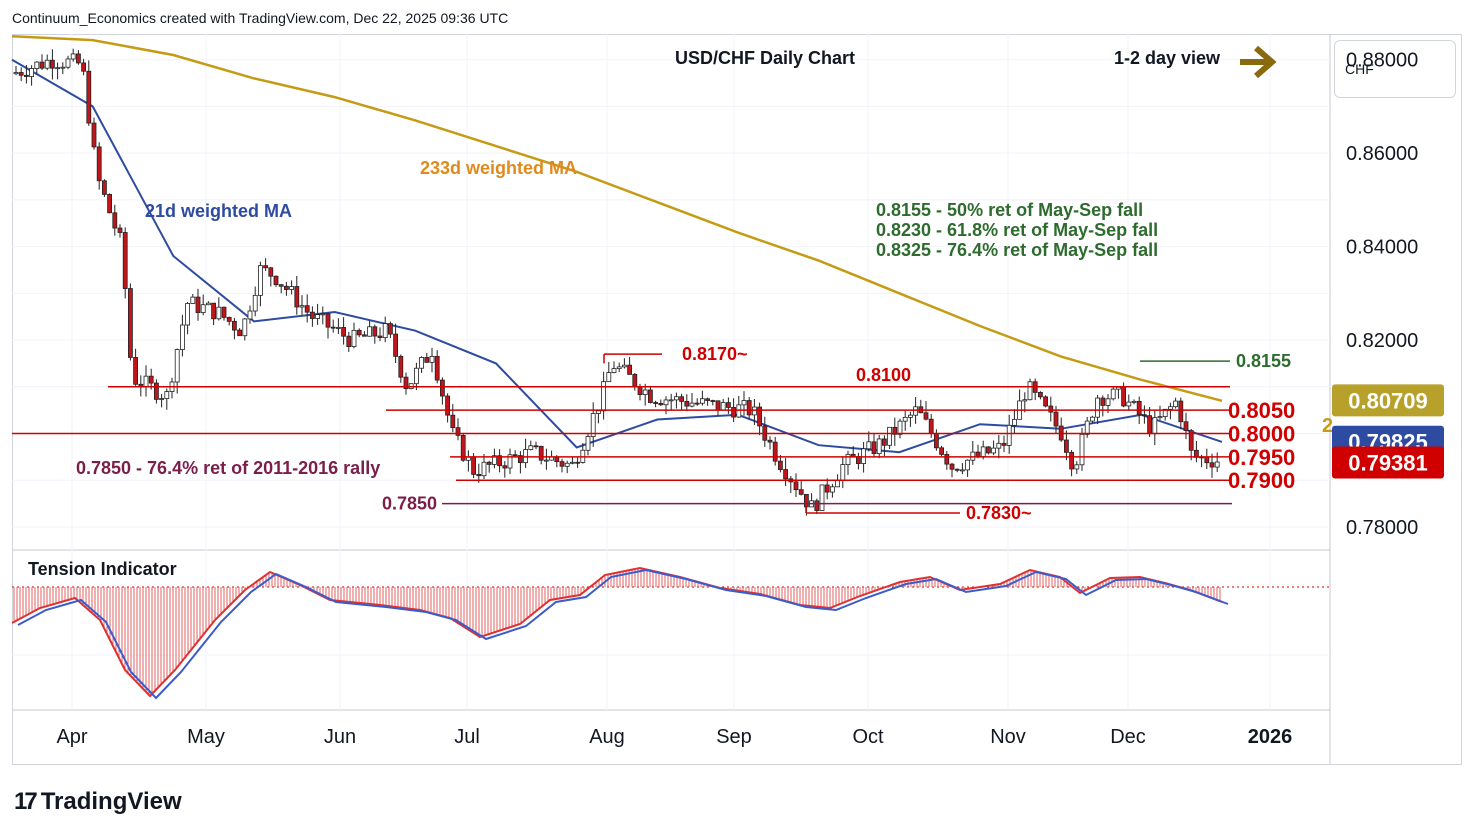  I want to click on indicator-histogram, so click(617, 631).